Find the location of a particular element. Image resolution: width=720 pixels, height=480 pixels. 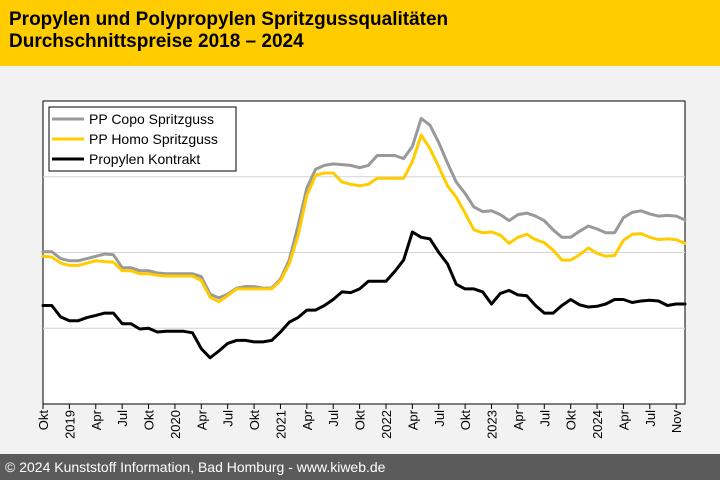

x-tick-label-15: Jul is located at coordinates (439, 418).